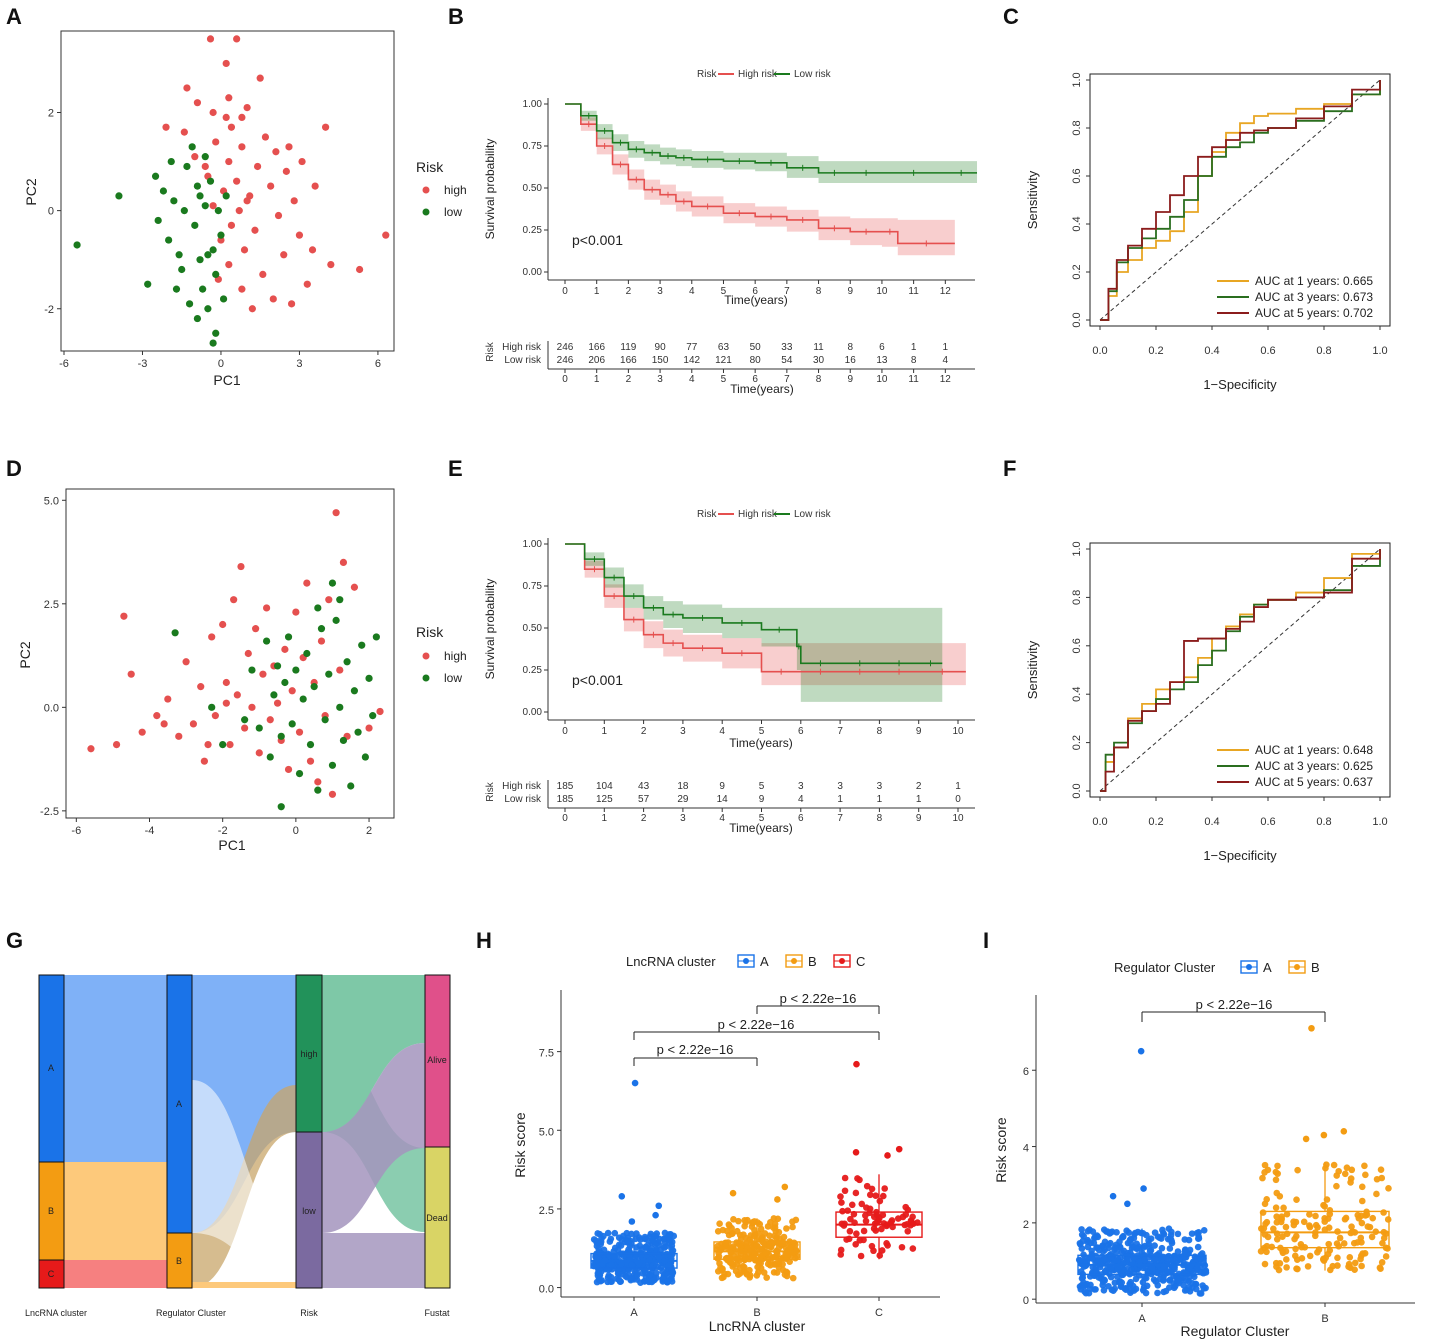 The width and height of the screenshot is (1439, 1342). Describe the element at coordinates (546, 1132) in the screenshot. I see `y-tick-label-2: 5.0` at that location.